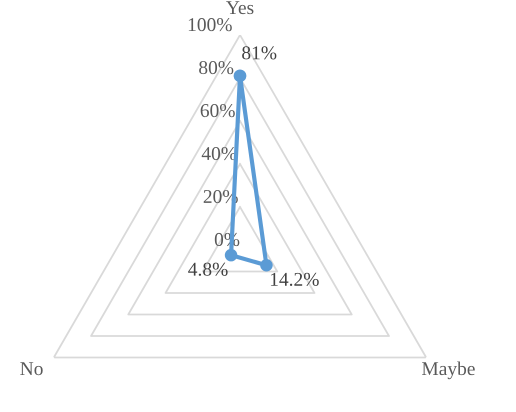 The width and height of the screenshot is (516, 412). I want to click on spoke-label: Maybe, so click(448, 371).